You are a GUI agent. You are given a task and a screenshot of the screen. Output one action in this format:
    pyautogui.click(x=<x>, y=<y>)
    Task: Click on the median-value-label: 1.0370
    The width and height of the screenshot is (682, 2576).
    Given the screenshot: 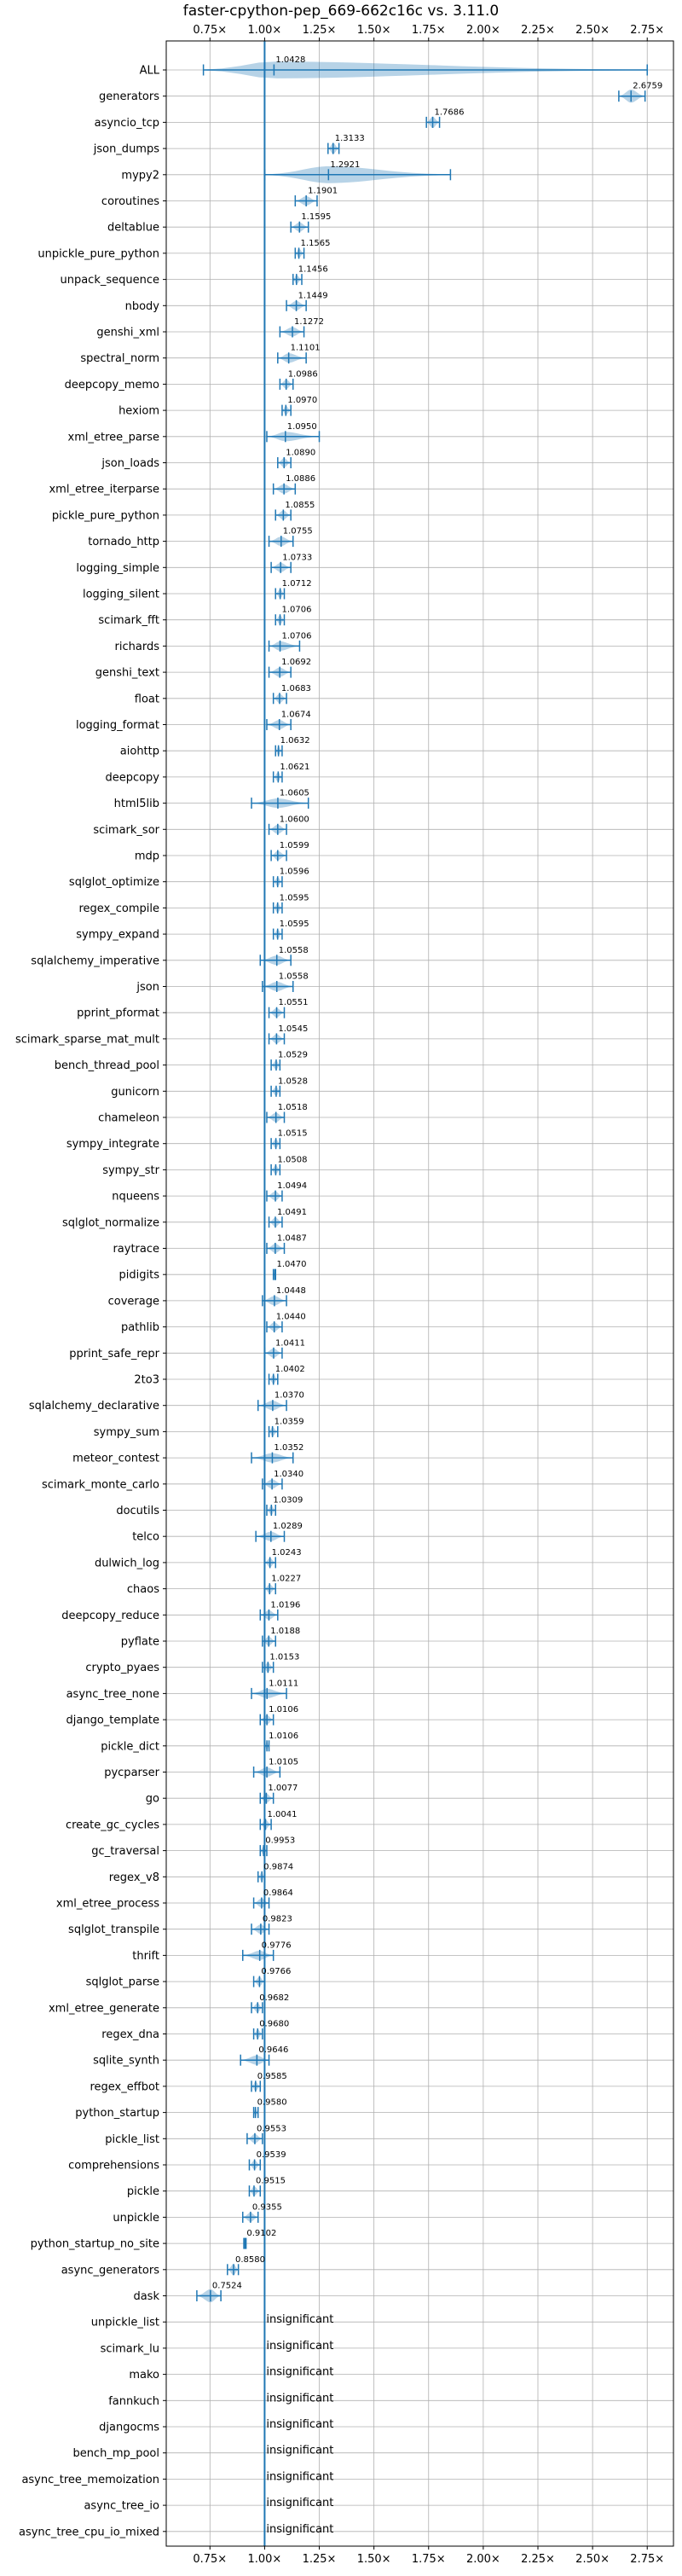 What is the action you would take?
    pyautogui.click(x=290, y=1396)
    